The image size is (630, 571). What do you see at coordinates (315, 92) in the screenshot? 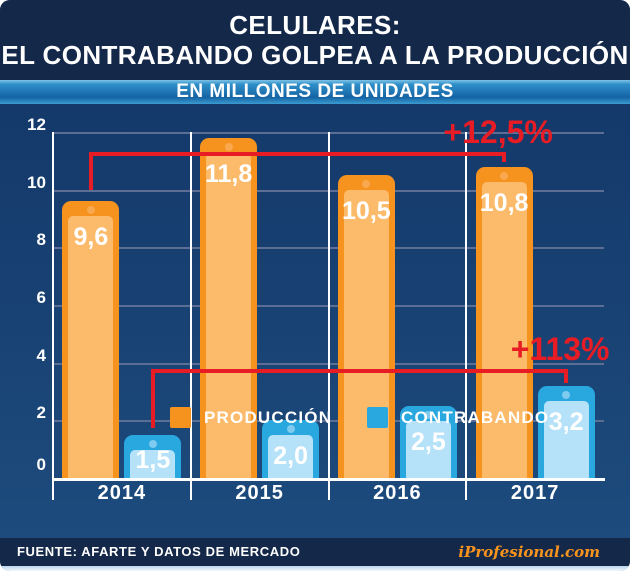
I see `subtitle-band: EN MILLONES DE UNIDADES` at bounding box center [315, 92].